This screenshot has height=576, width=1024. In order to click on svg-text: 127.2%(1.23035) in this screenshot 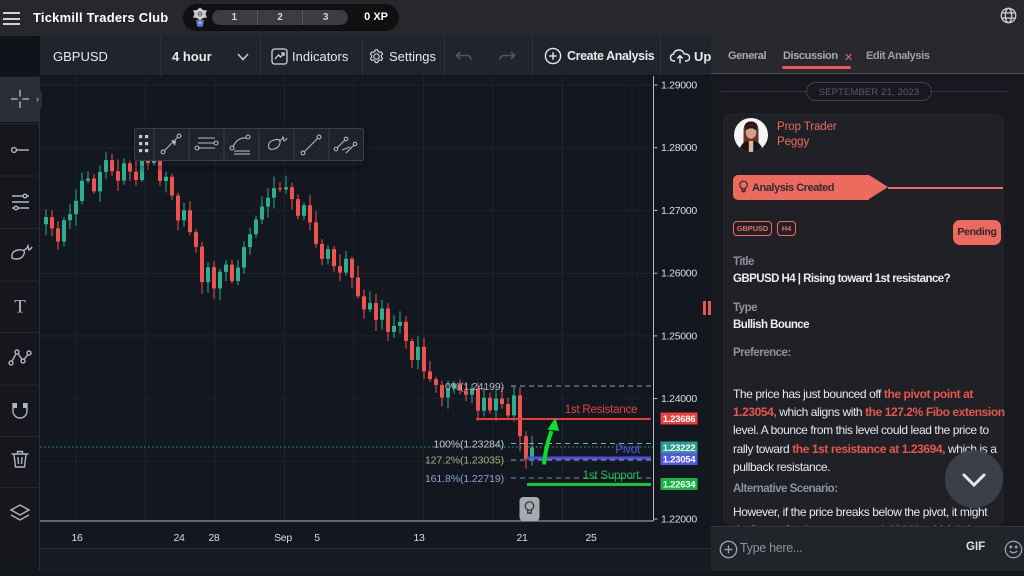, I will do `click(464, 461)`.